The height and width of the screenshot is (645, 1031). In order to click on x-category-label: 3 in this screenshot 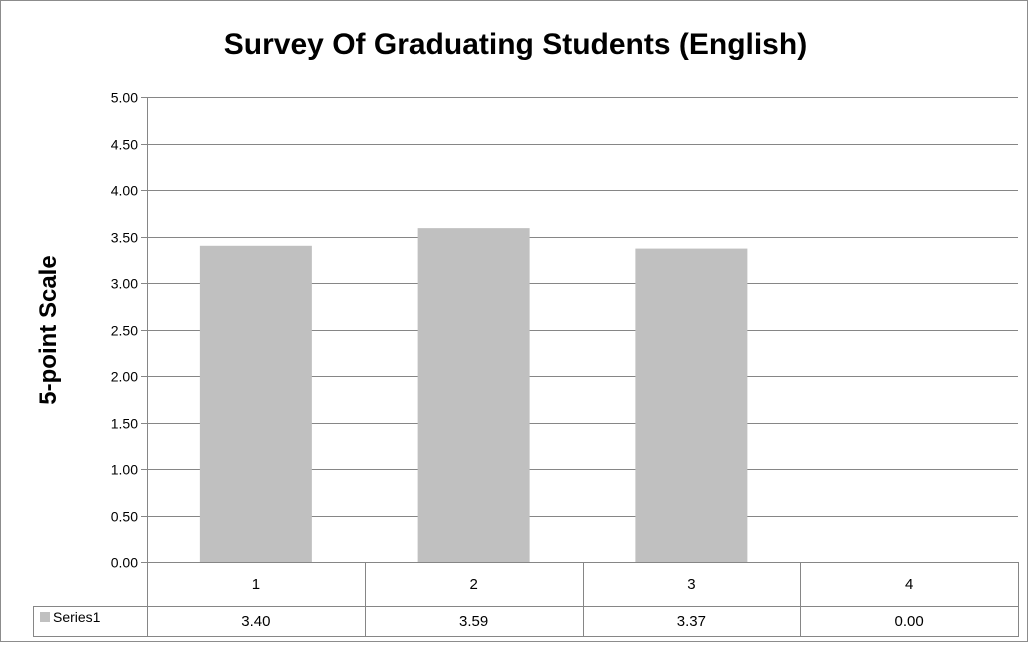, I will do `click(691, 584)`.